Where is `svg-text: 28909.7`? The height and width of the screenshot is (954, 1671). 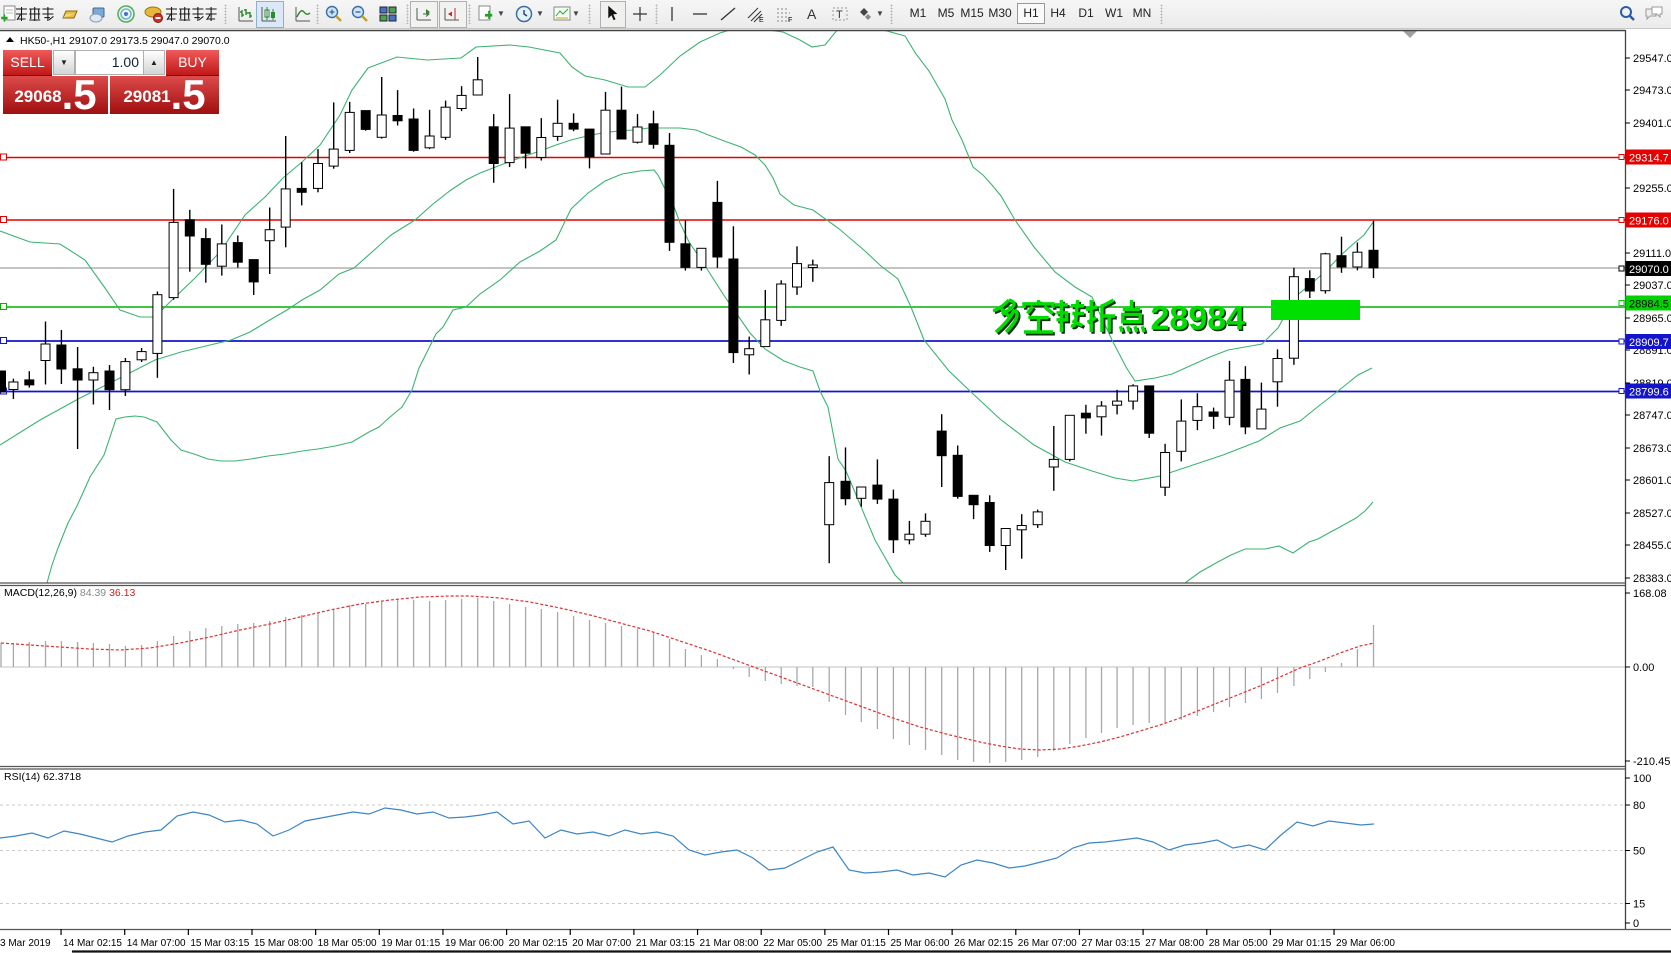
svg-text: 28909.7 is located at coordinates (1649, 343).